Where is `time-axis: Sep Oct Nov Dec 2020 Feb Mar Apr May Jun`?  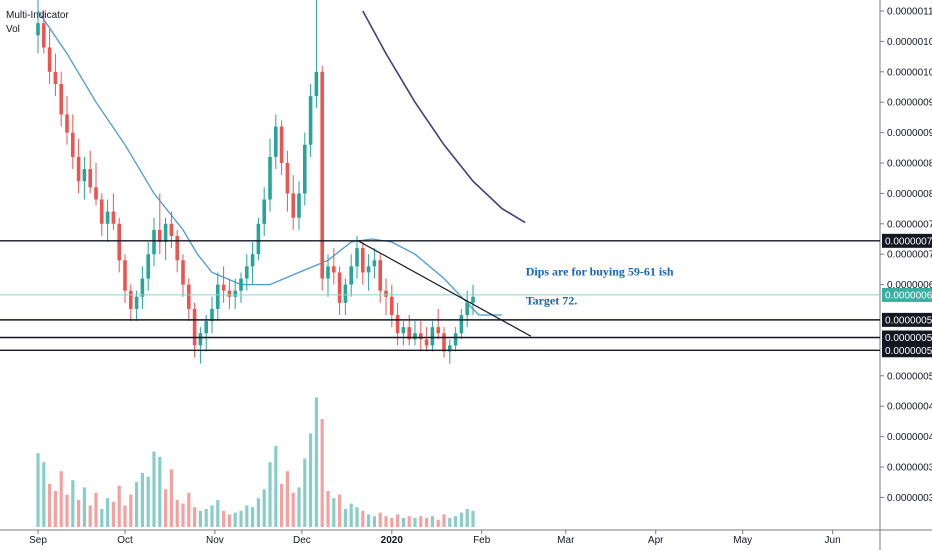
time-axis: Sep Oct Nov Dec 2020 Feb Mar Apr May Jun is located at coordinates (435, 538).